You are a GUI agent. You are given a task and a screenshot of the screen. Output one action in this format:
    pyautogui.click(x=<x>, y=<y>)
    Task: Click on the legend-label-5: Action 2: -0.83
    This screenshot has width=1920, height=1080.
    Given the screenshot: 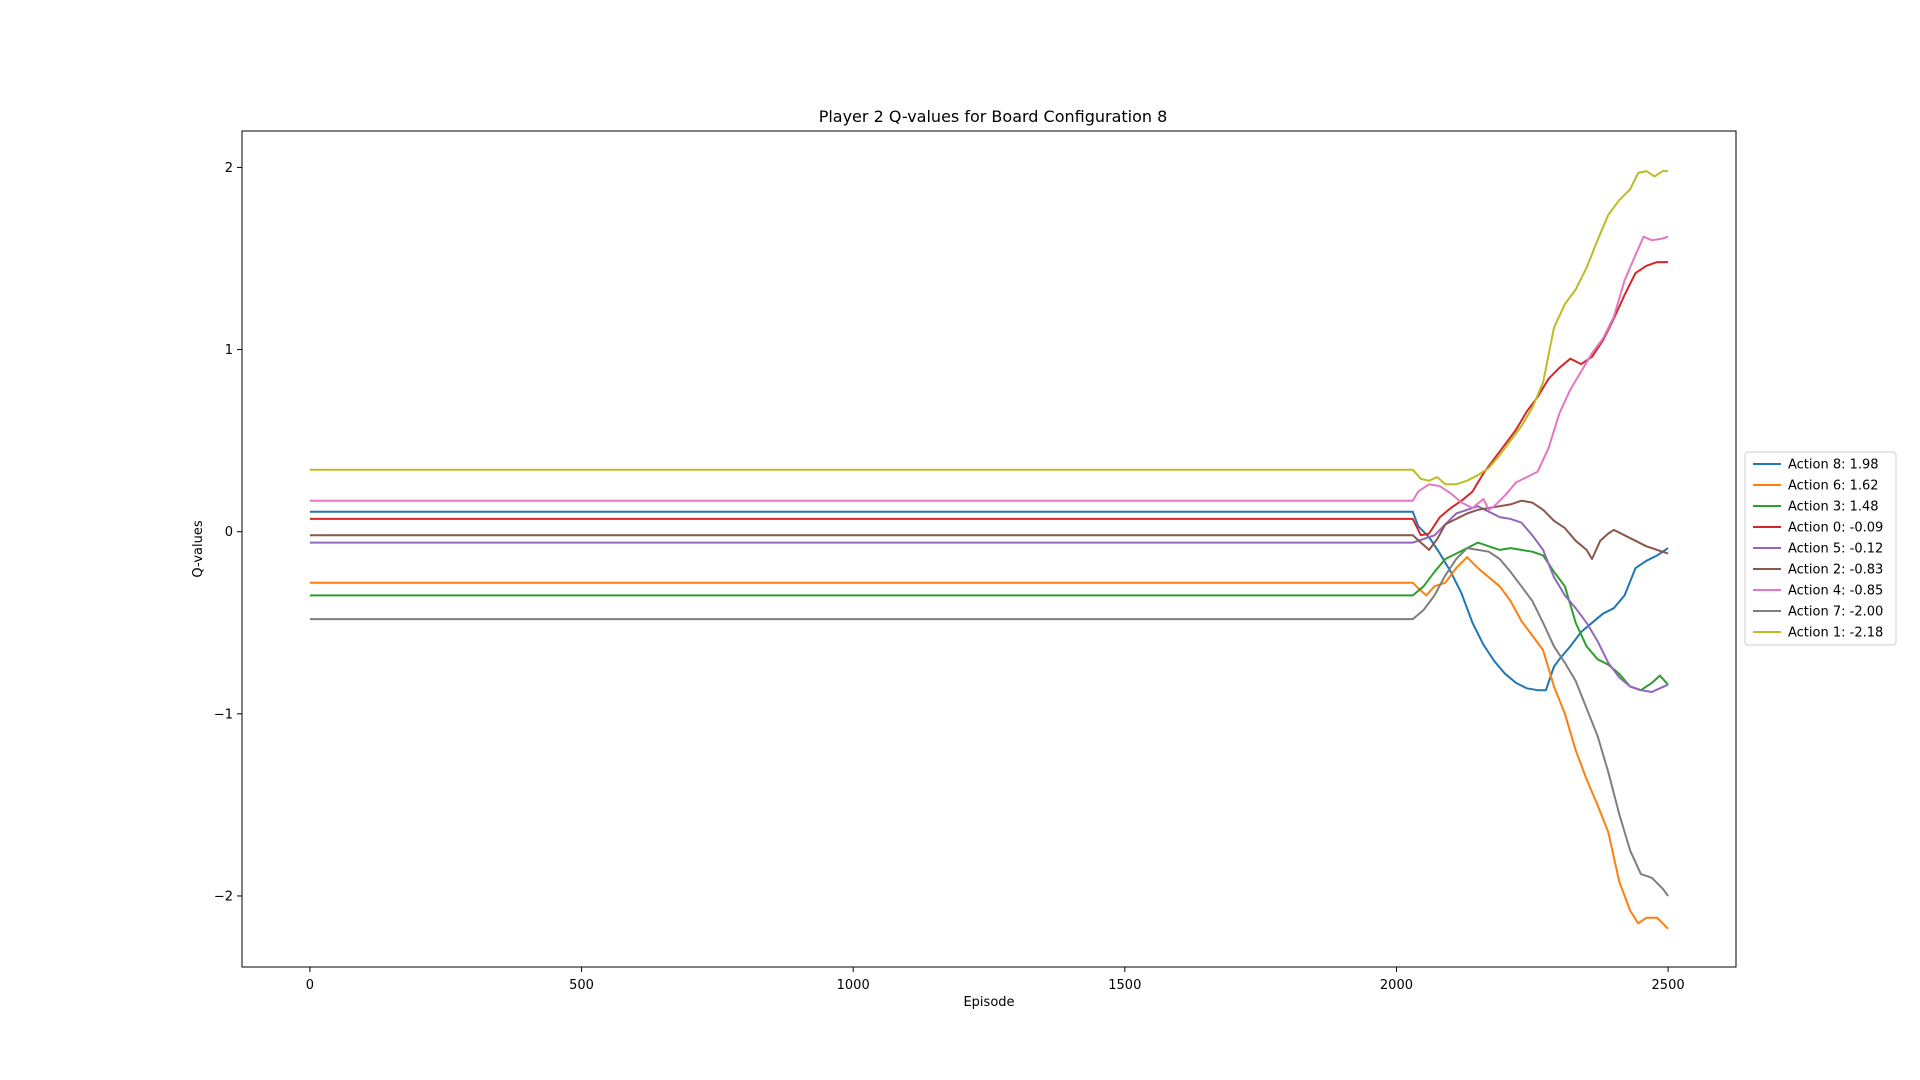 What is the action you would take?
    pyautogui.click(x=1835, y=570)
    